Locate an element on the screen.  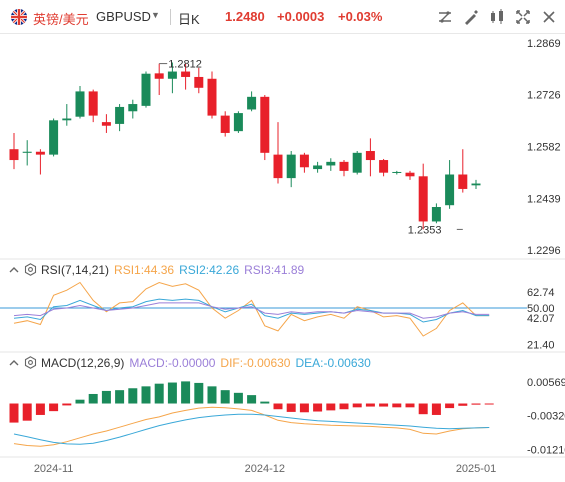
dif-line is located at coordinates (251, 426).